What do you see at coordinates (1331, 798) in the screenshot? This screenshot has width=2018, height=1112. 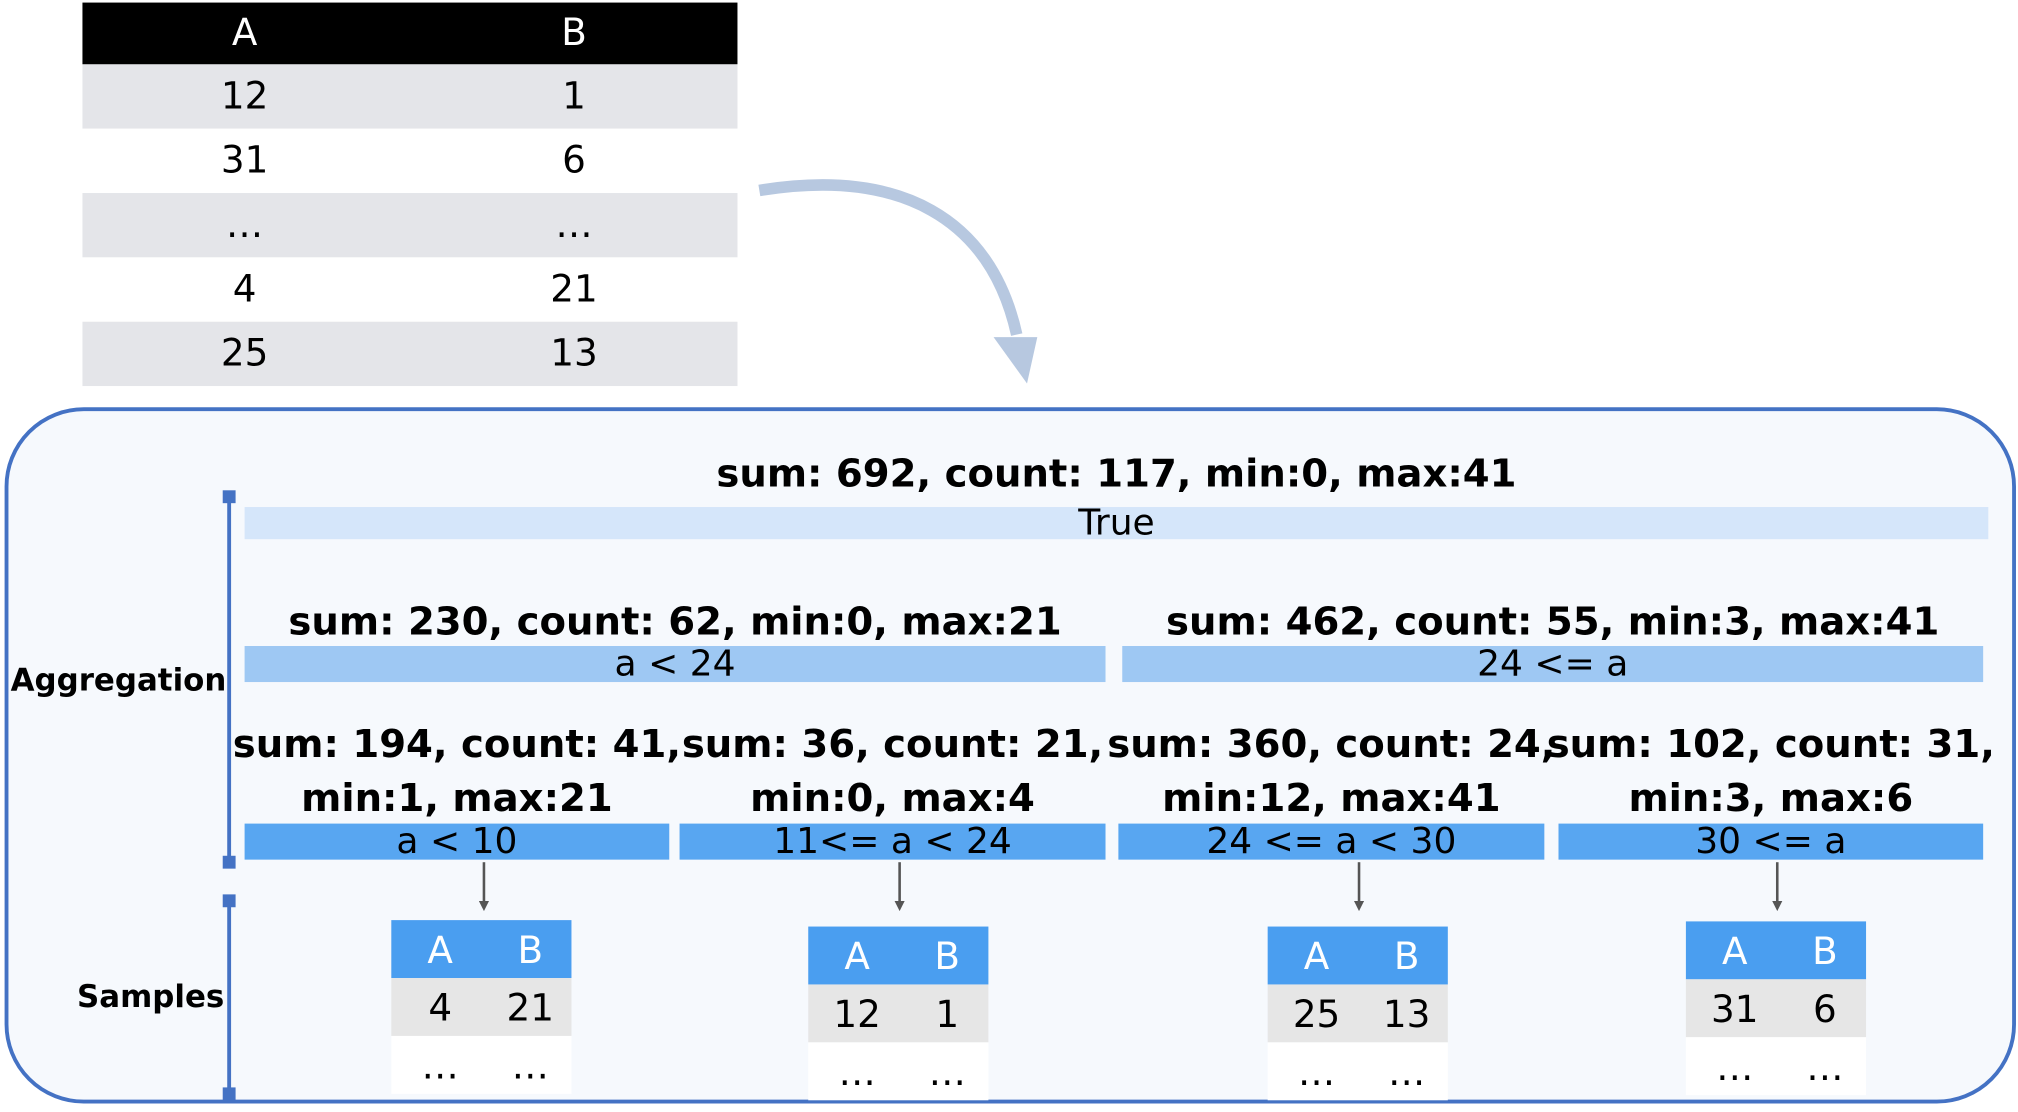 I see `node-stats: min:12, max:41` at bounding box center [1331, 798].